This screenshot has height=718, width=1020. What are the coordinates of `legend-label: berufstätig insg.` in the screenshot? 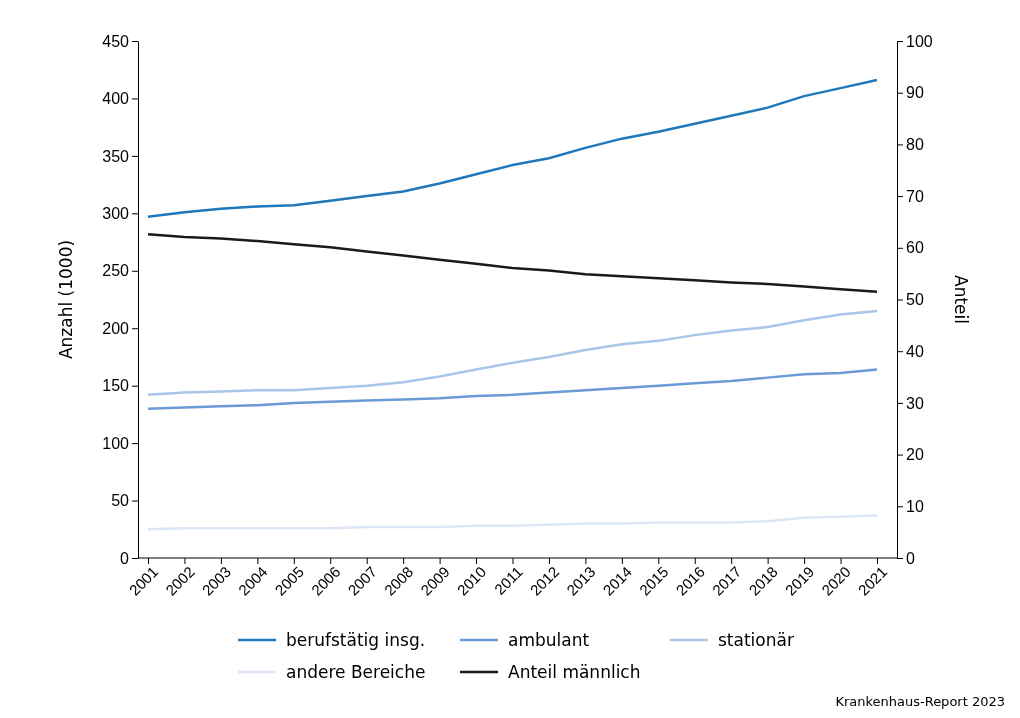 It's located at (356, 639).